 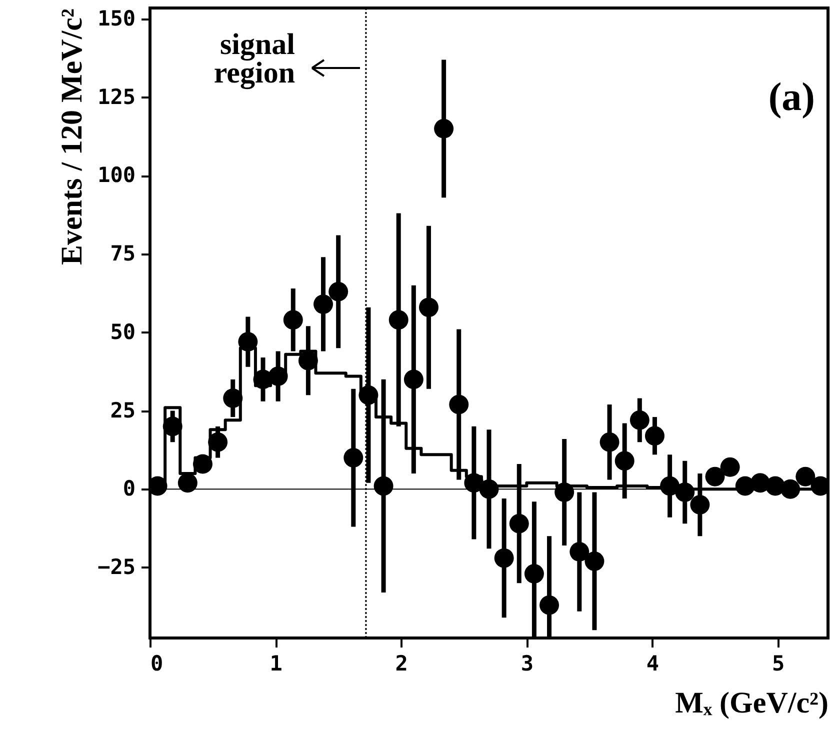 I want to click on y-tick-label: 75, so click(x=123, y=254).